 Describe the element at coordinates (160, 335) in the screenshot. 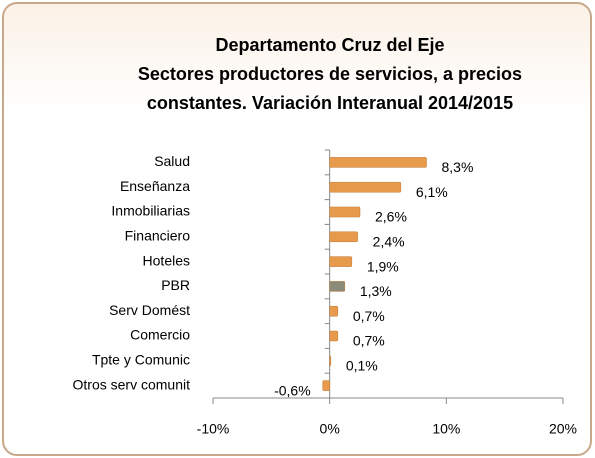

I see `y-tick-label: Comercio` at that location.